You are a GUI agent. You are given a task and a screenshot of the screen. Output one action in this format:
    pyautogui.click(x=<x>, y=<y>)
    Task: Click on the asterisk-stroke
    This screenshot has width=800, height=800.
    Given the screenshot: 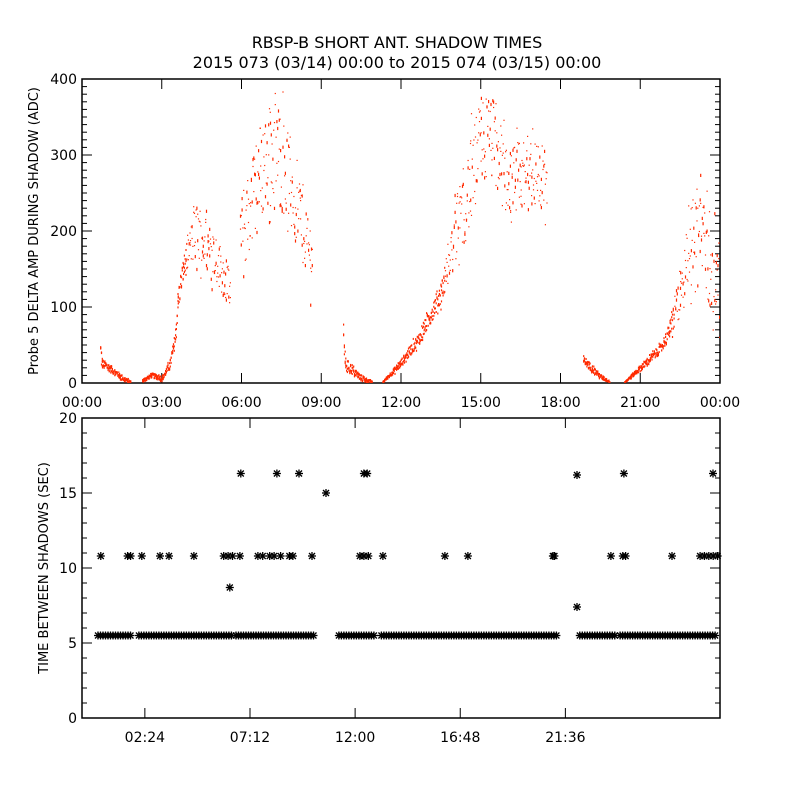 What is the action you would take?
    pyautogui.click(x=672, y=556)
    